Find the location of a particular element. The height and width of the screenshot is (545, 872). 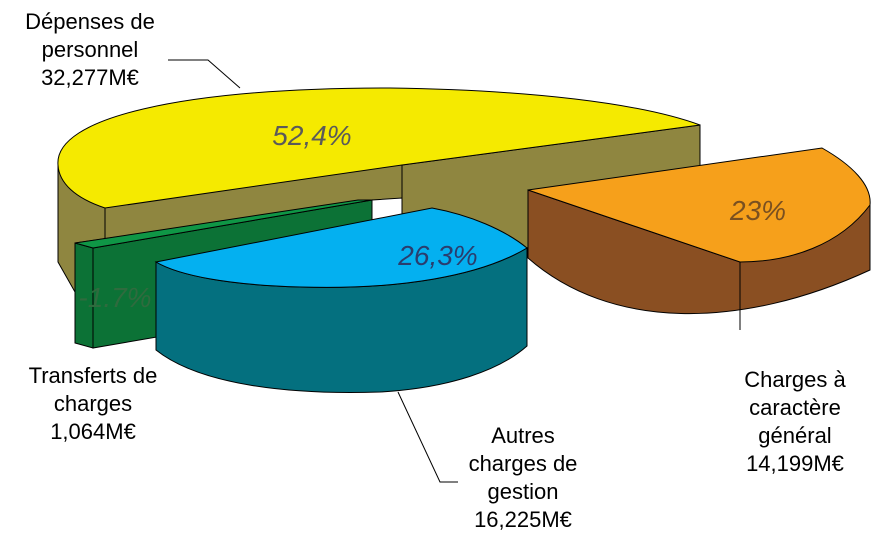

percent-label-transferts-charges: -1.7% is located at coordinates (114, 297).